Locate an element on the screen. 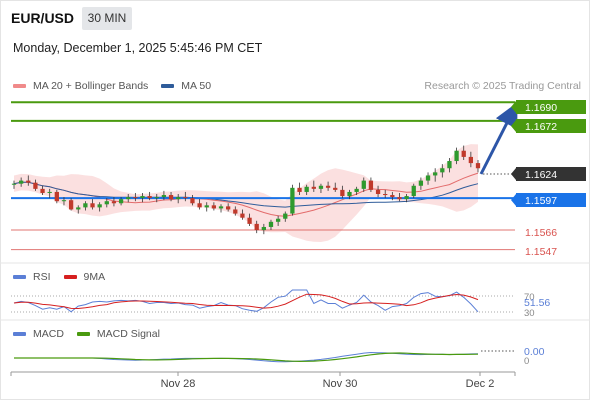 The width and height of the screenshot is (590, 400). macd-legend: MACD MACD Signal is located at coordinates (93, 334).